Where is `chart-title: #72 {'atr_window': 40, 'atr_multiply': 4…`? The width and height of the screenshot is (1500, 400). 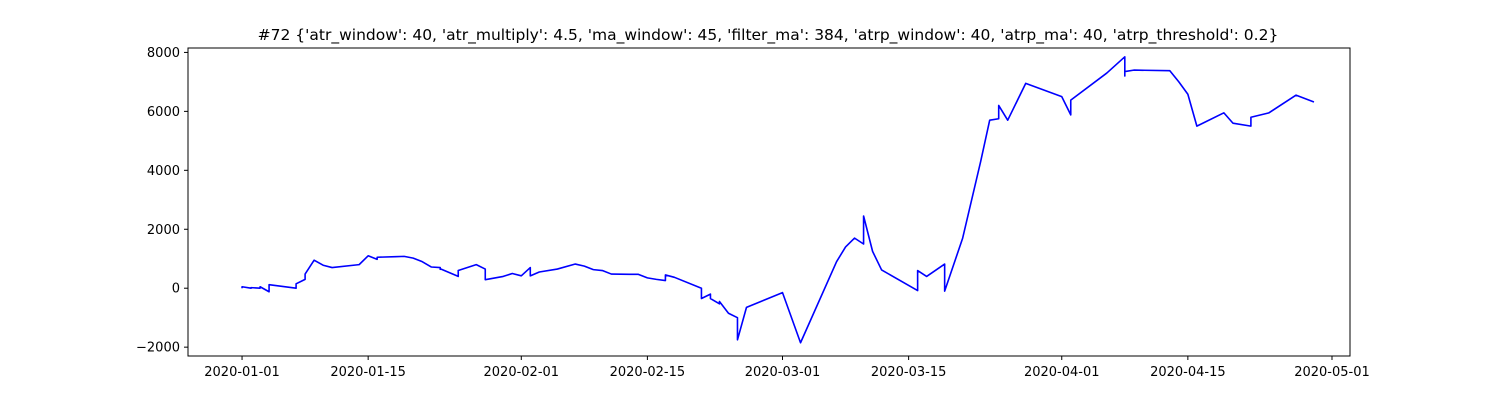
chart-title: #72 {'atr_window': 40, 'atr_multiply': 4… is located at coordinates (768, 35).